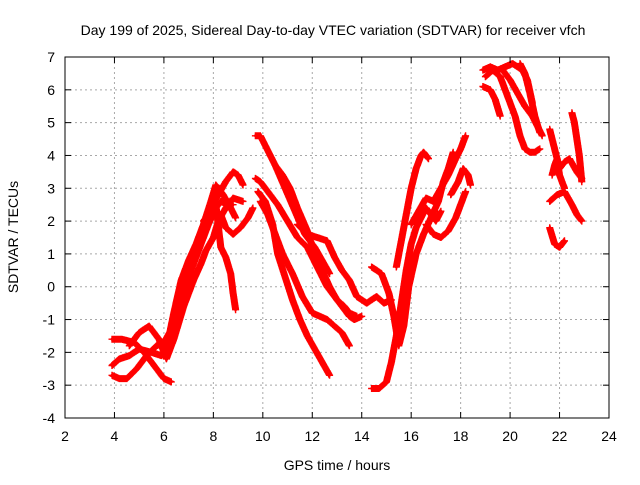  What do you see at coordinates (560, 436) in the screenshot?
I see `x-tick-label: 22` at bounding box center [560, 436].